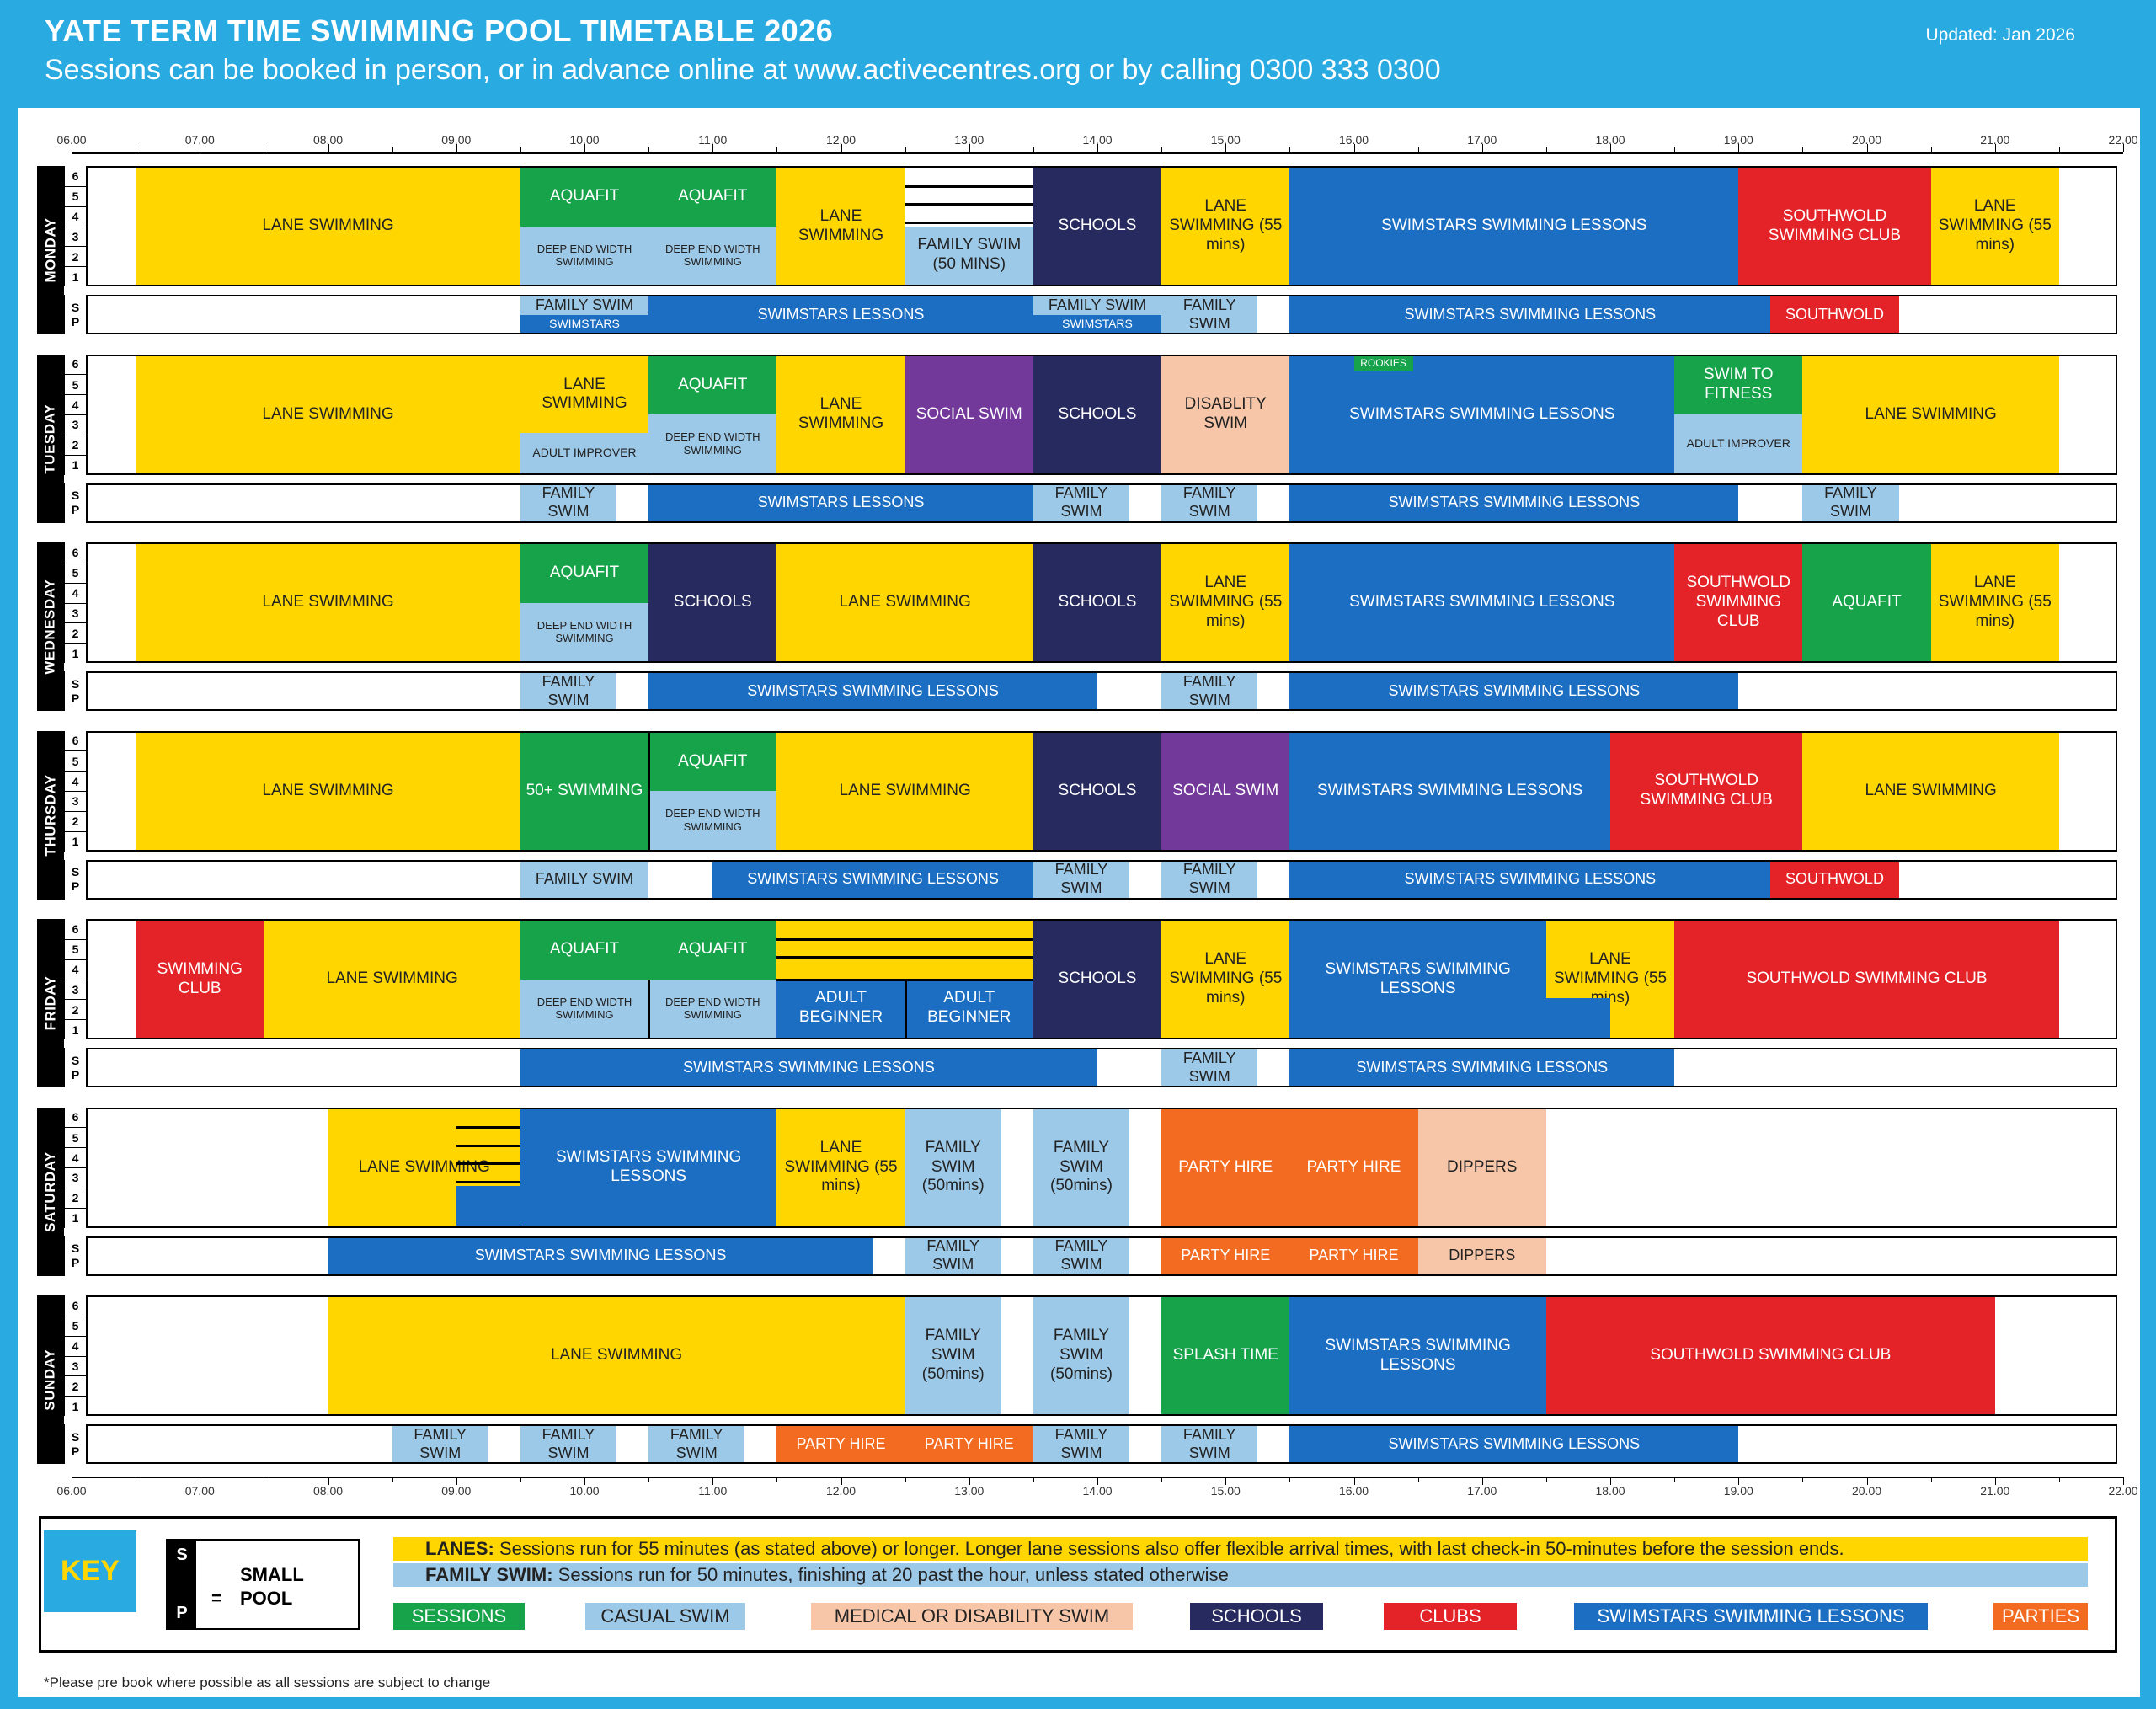 The image size is (2156, 1709). What do you see at coordinates (969, 255) in the screenshot?
I see `main-session-family-swim-50-mins: FAMILY SWIM (50 MINS)` at bounding box center [969, 255].